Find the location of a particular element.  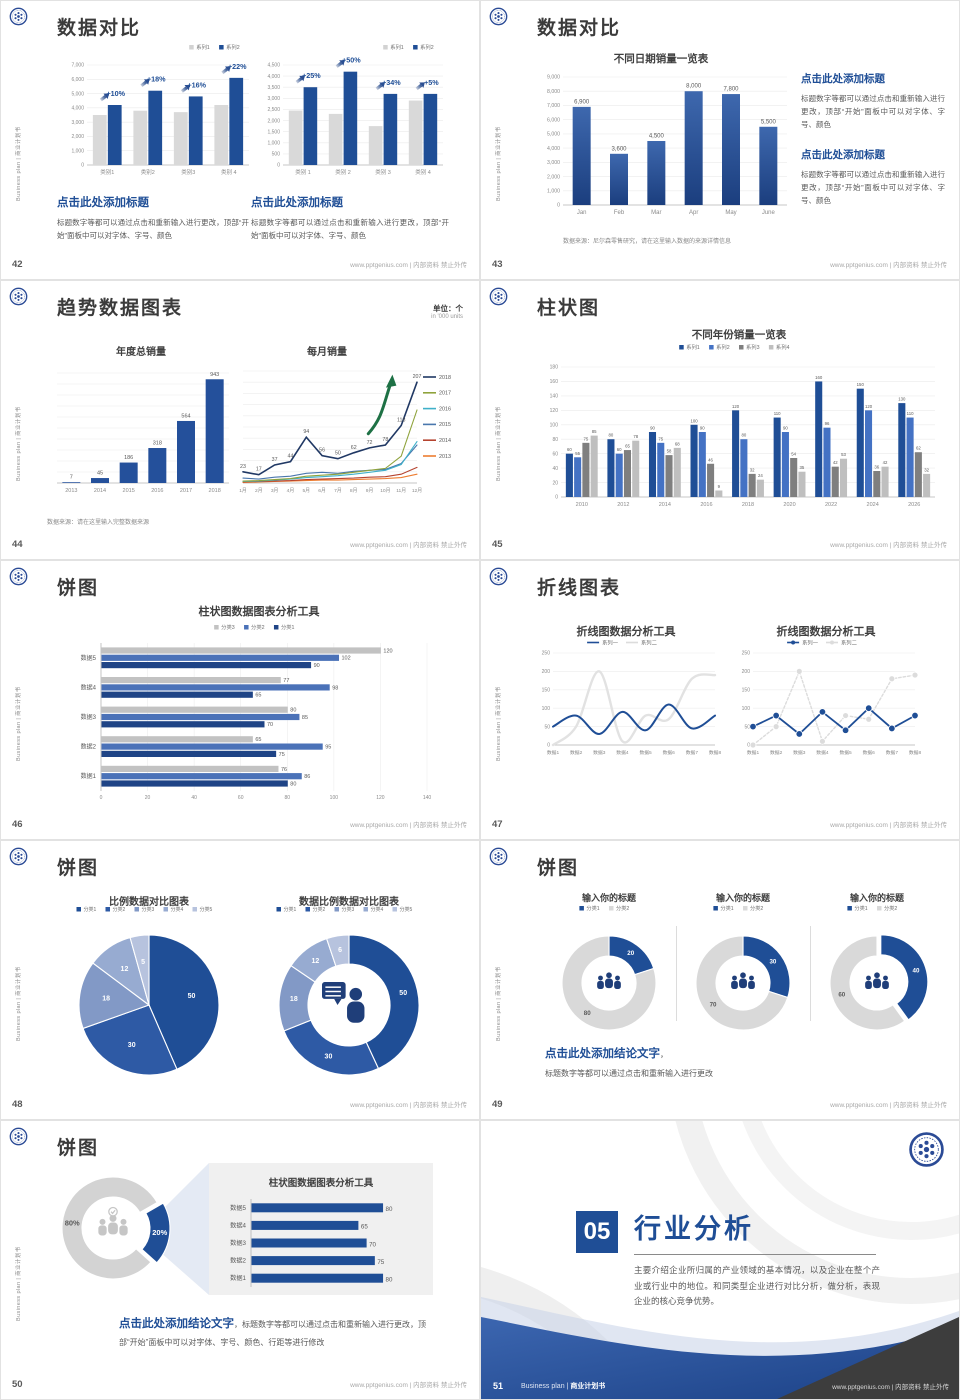

svg-text: 数据2 is located at coordinates (238, 1261).